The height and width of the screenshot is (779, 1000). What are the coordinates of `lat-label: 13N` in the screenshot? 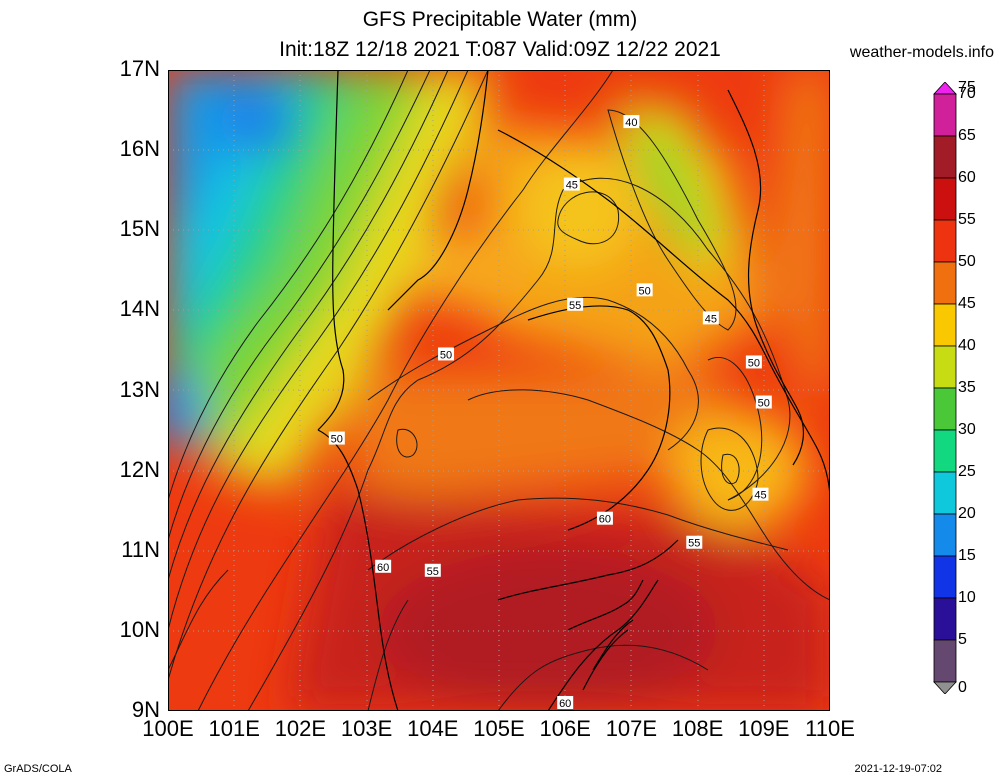 It's located at (139, 389).